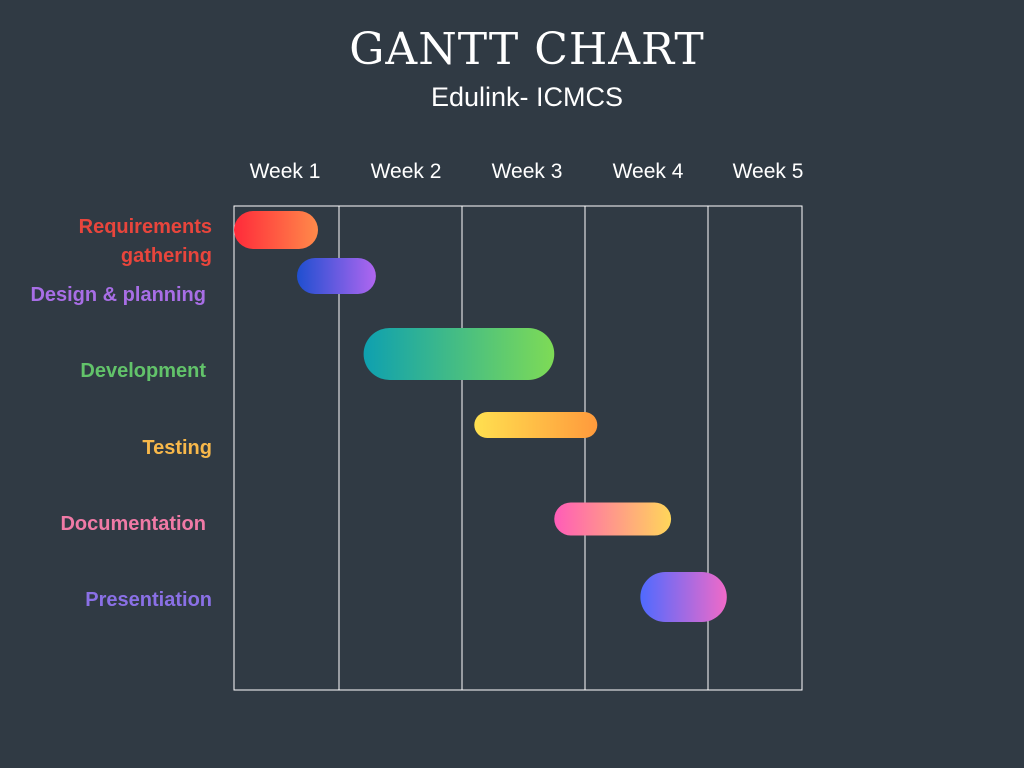  Describe the element at coordinates (148, 600) in the screenshot. I see `task-label: Presentiation` at that location.